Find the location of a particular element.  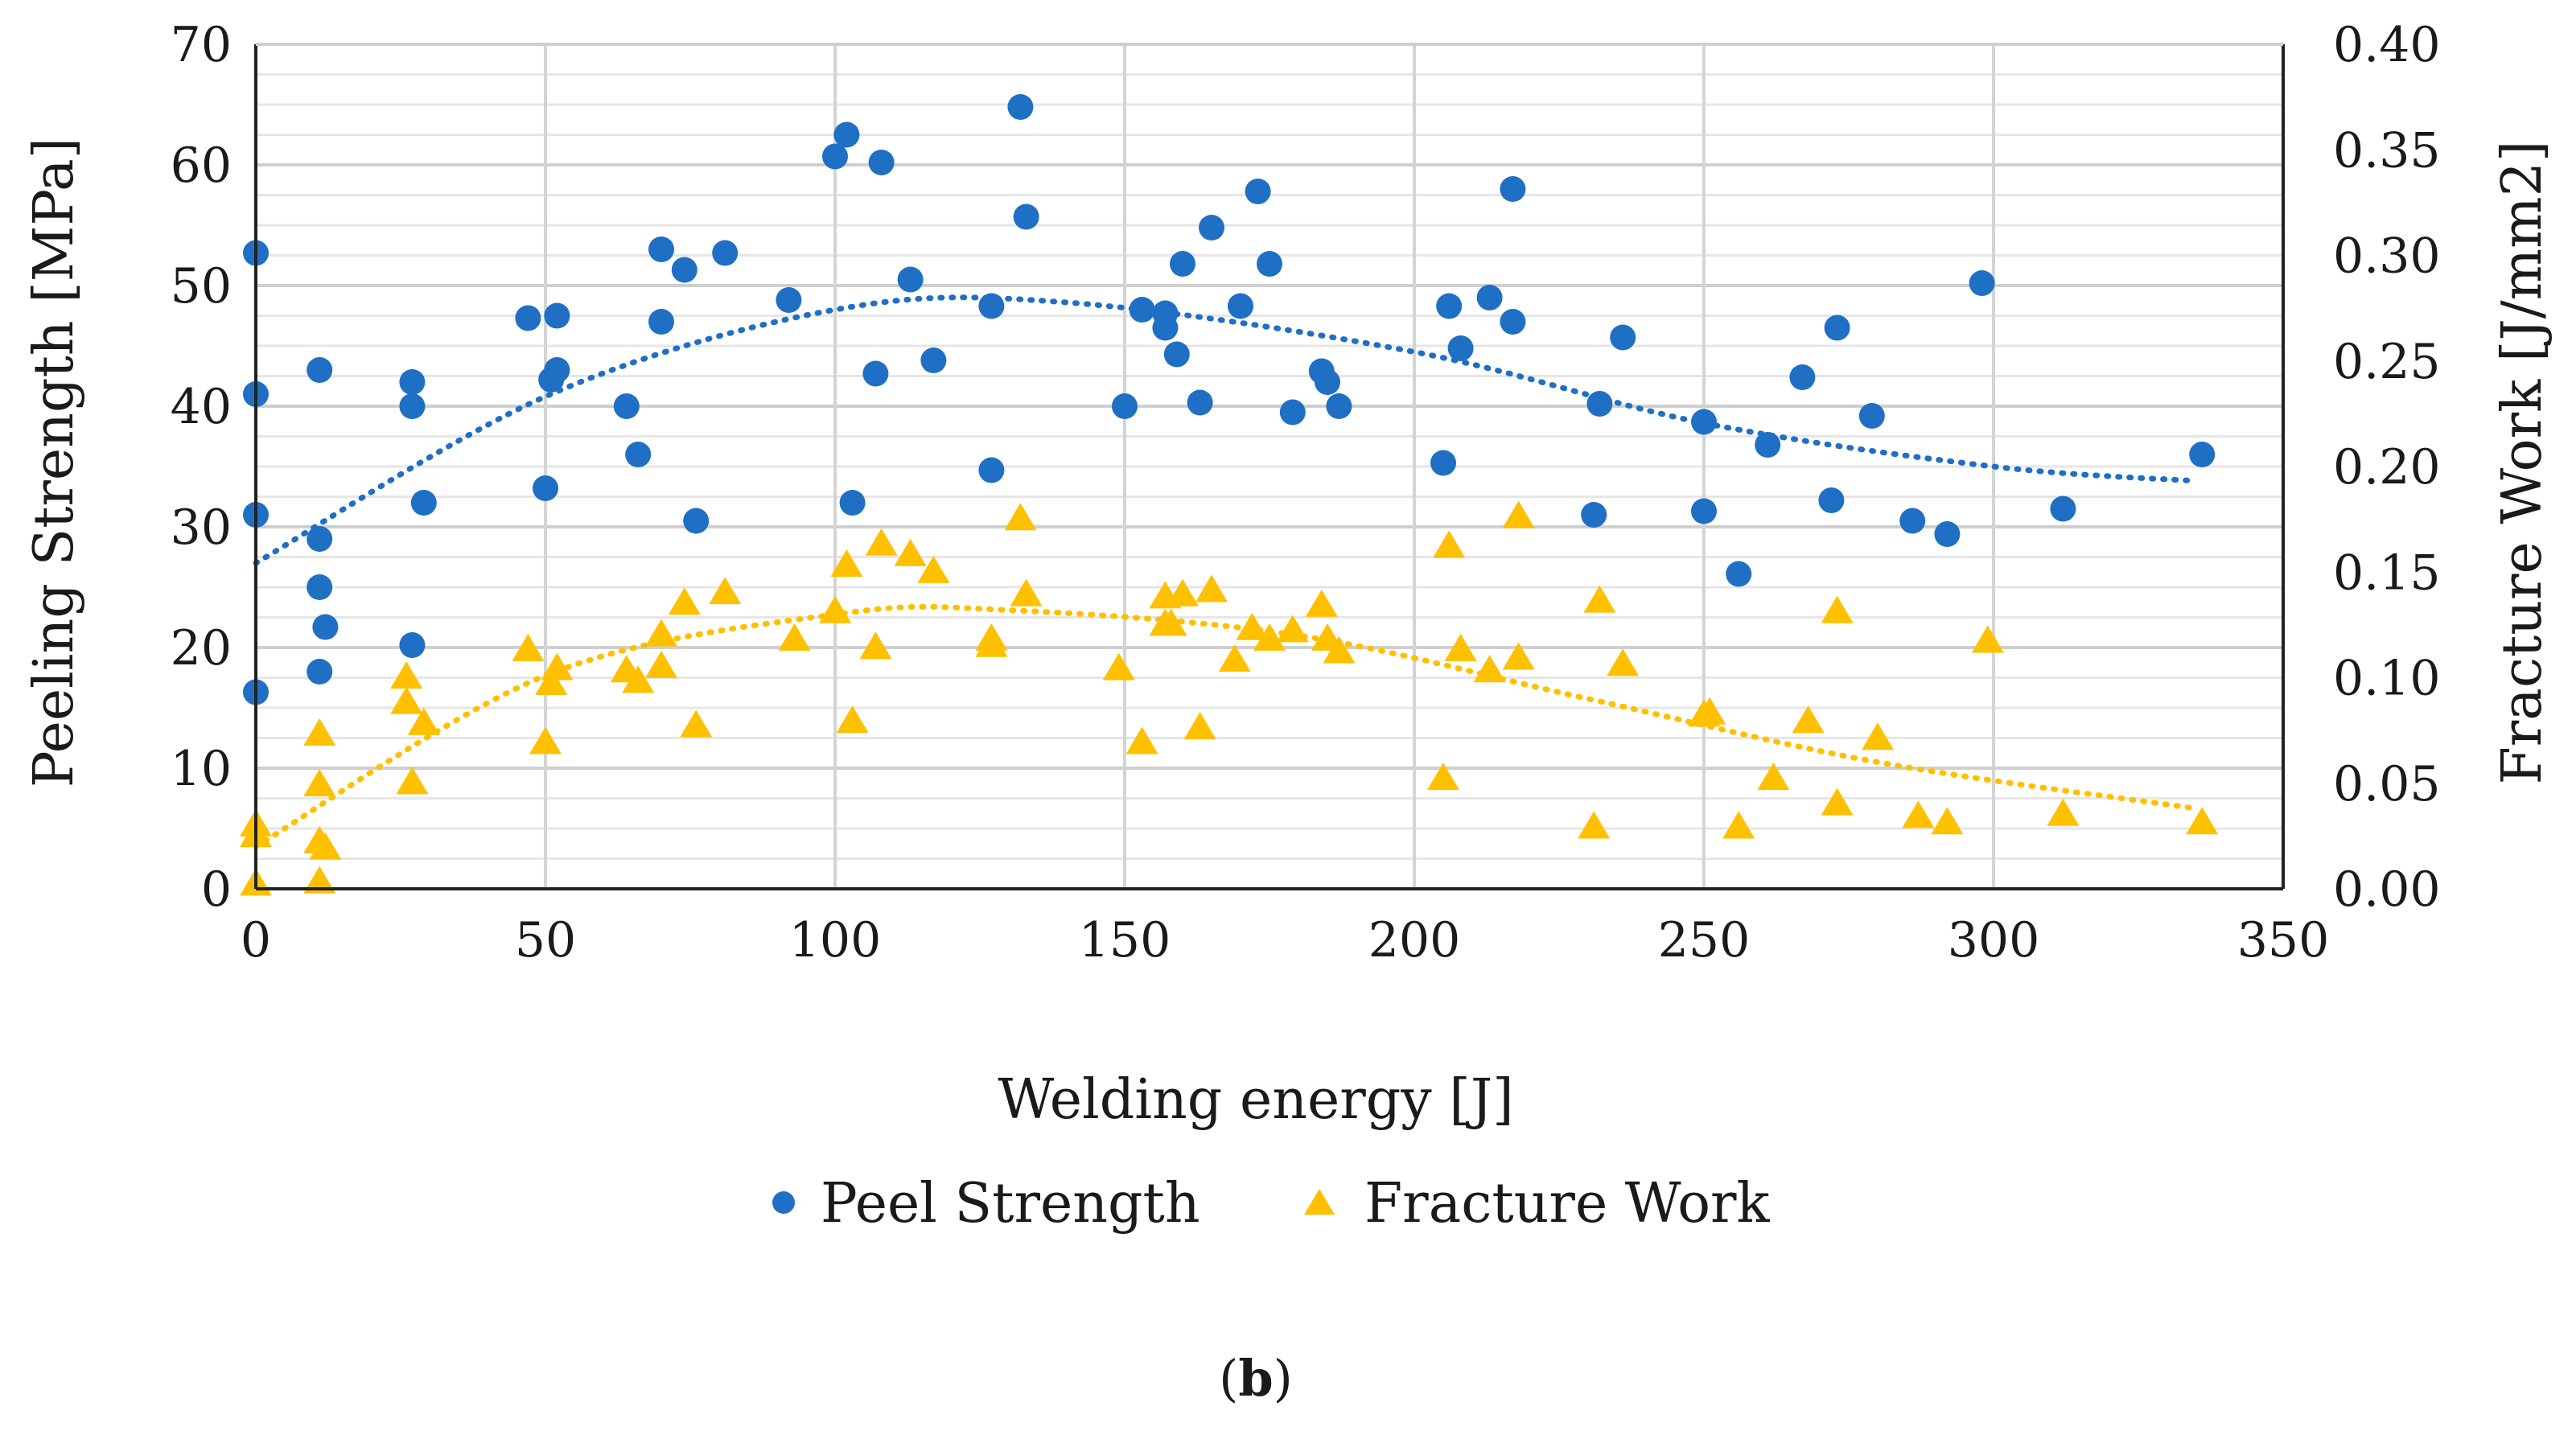

y2-tick-label: 0.20 is located at coordinates (2387, 467).